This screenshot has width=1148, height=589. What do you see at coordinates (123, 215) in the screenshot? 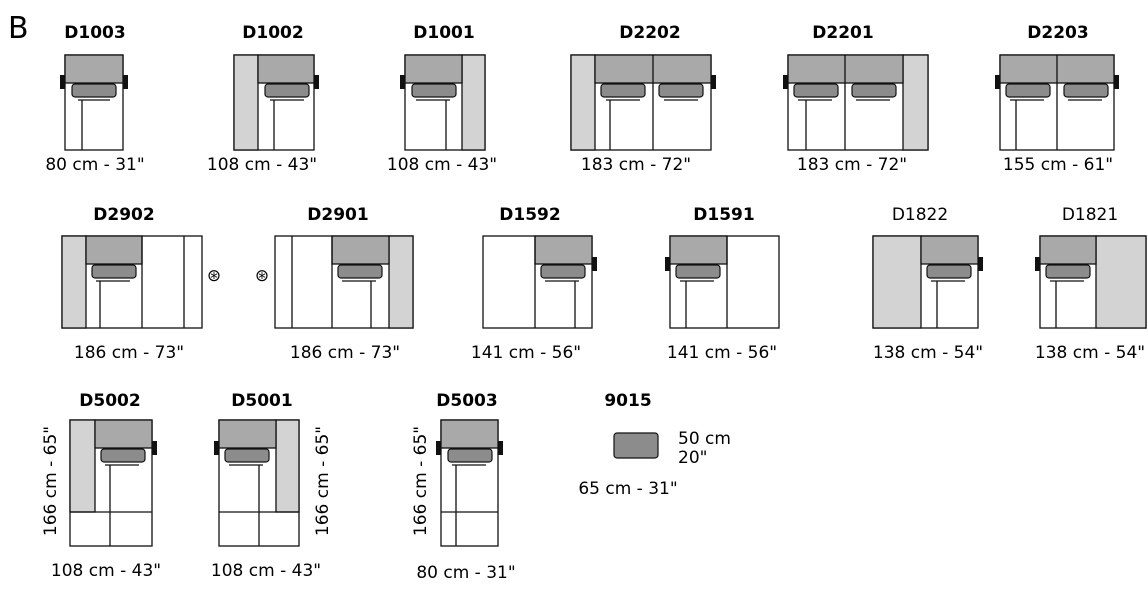
I see `module-code: D2902` at bounding box center [123, 215].